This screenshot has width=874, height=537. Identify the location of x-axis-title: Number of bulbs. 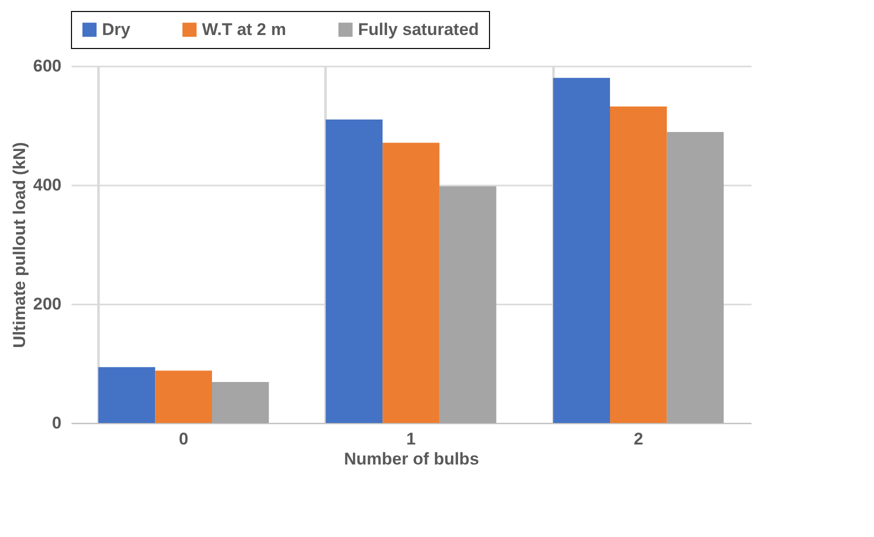
(412, 459).